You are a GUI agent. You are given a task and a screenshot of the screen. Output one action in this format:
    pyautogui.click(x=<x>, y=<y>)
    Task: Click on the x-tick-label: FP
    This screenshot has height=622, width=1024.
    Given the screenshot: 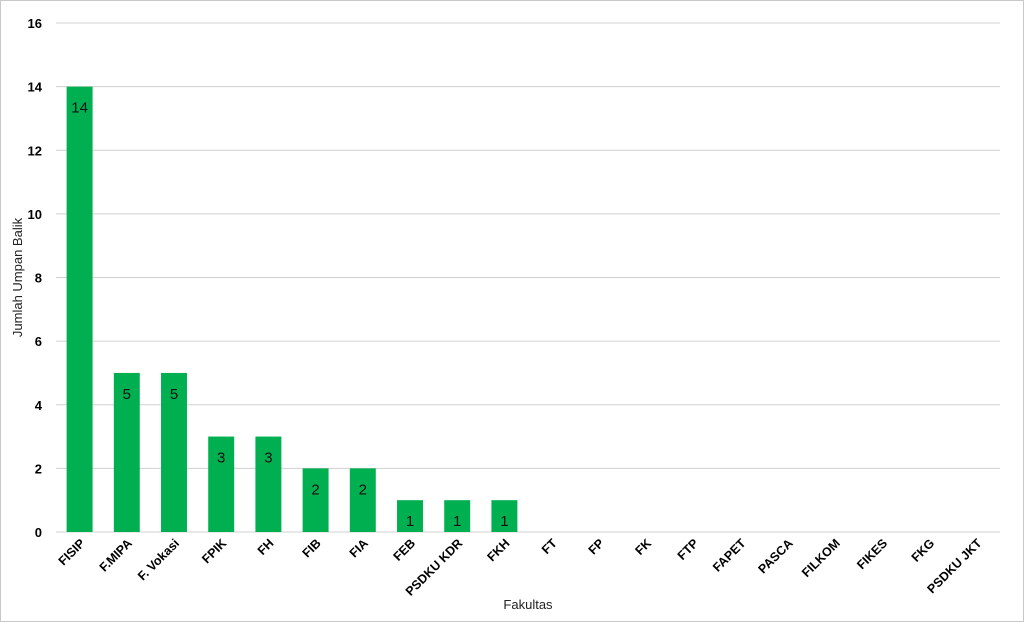 What is the action you would take?
    pyautogui.click(x=596, y=546)
    